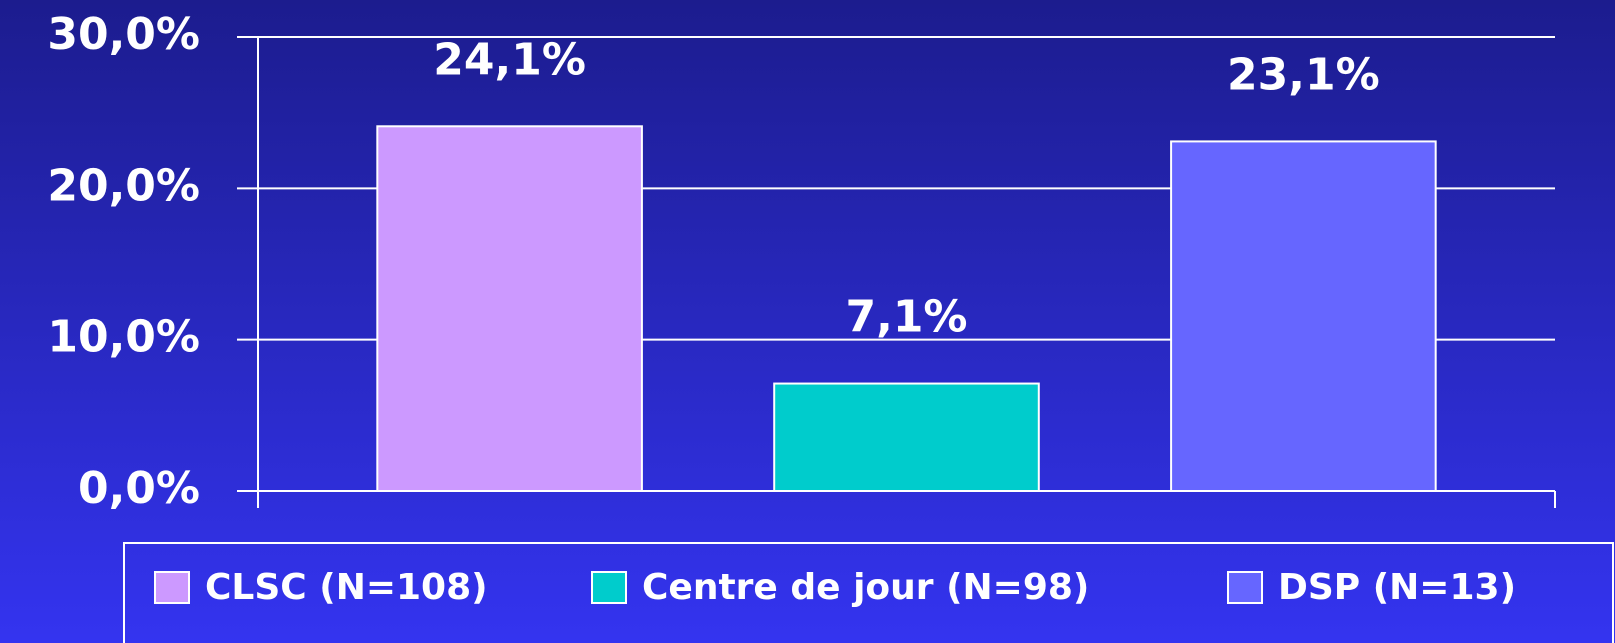 The image size is (1615, 643). Describe the element at coordinates (123, 34) in the screenshot. I see `y-tick-label: 30,0%` at that location.